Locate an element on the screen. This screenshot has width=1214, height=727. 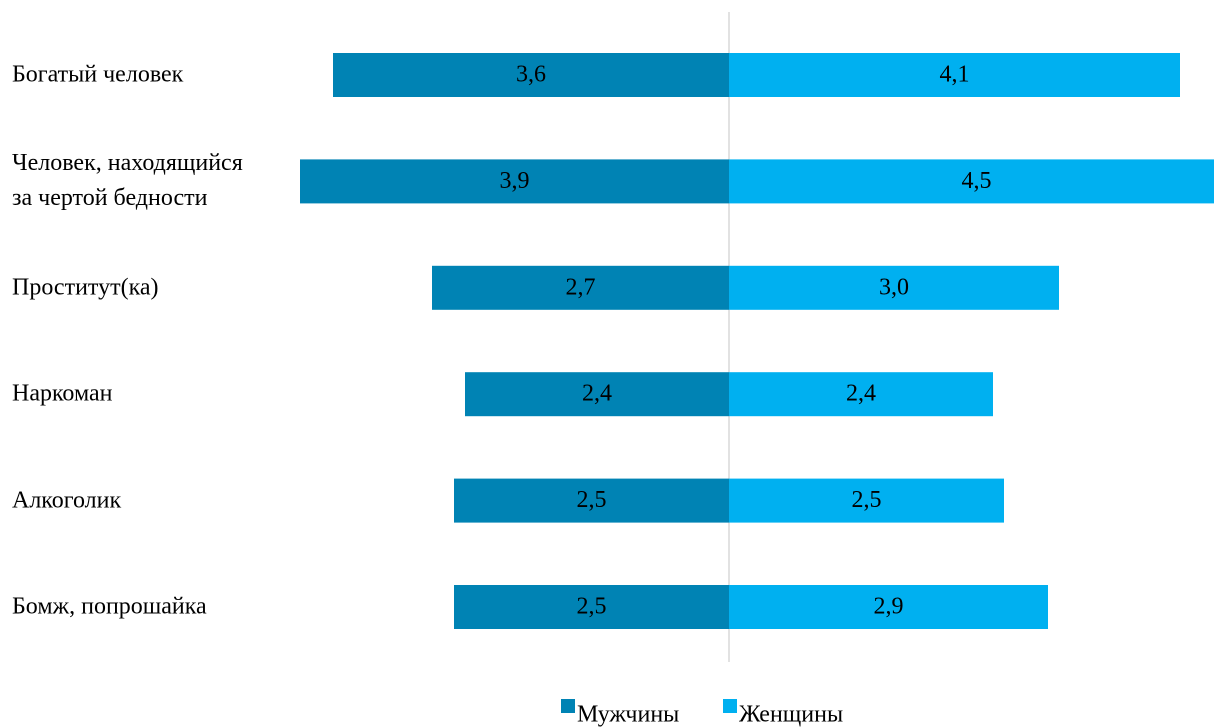
category-label: Бомж, попрошайка is located at coordinates (109, 606).